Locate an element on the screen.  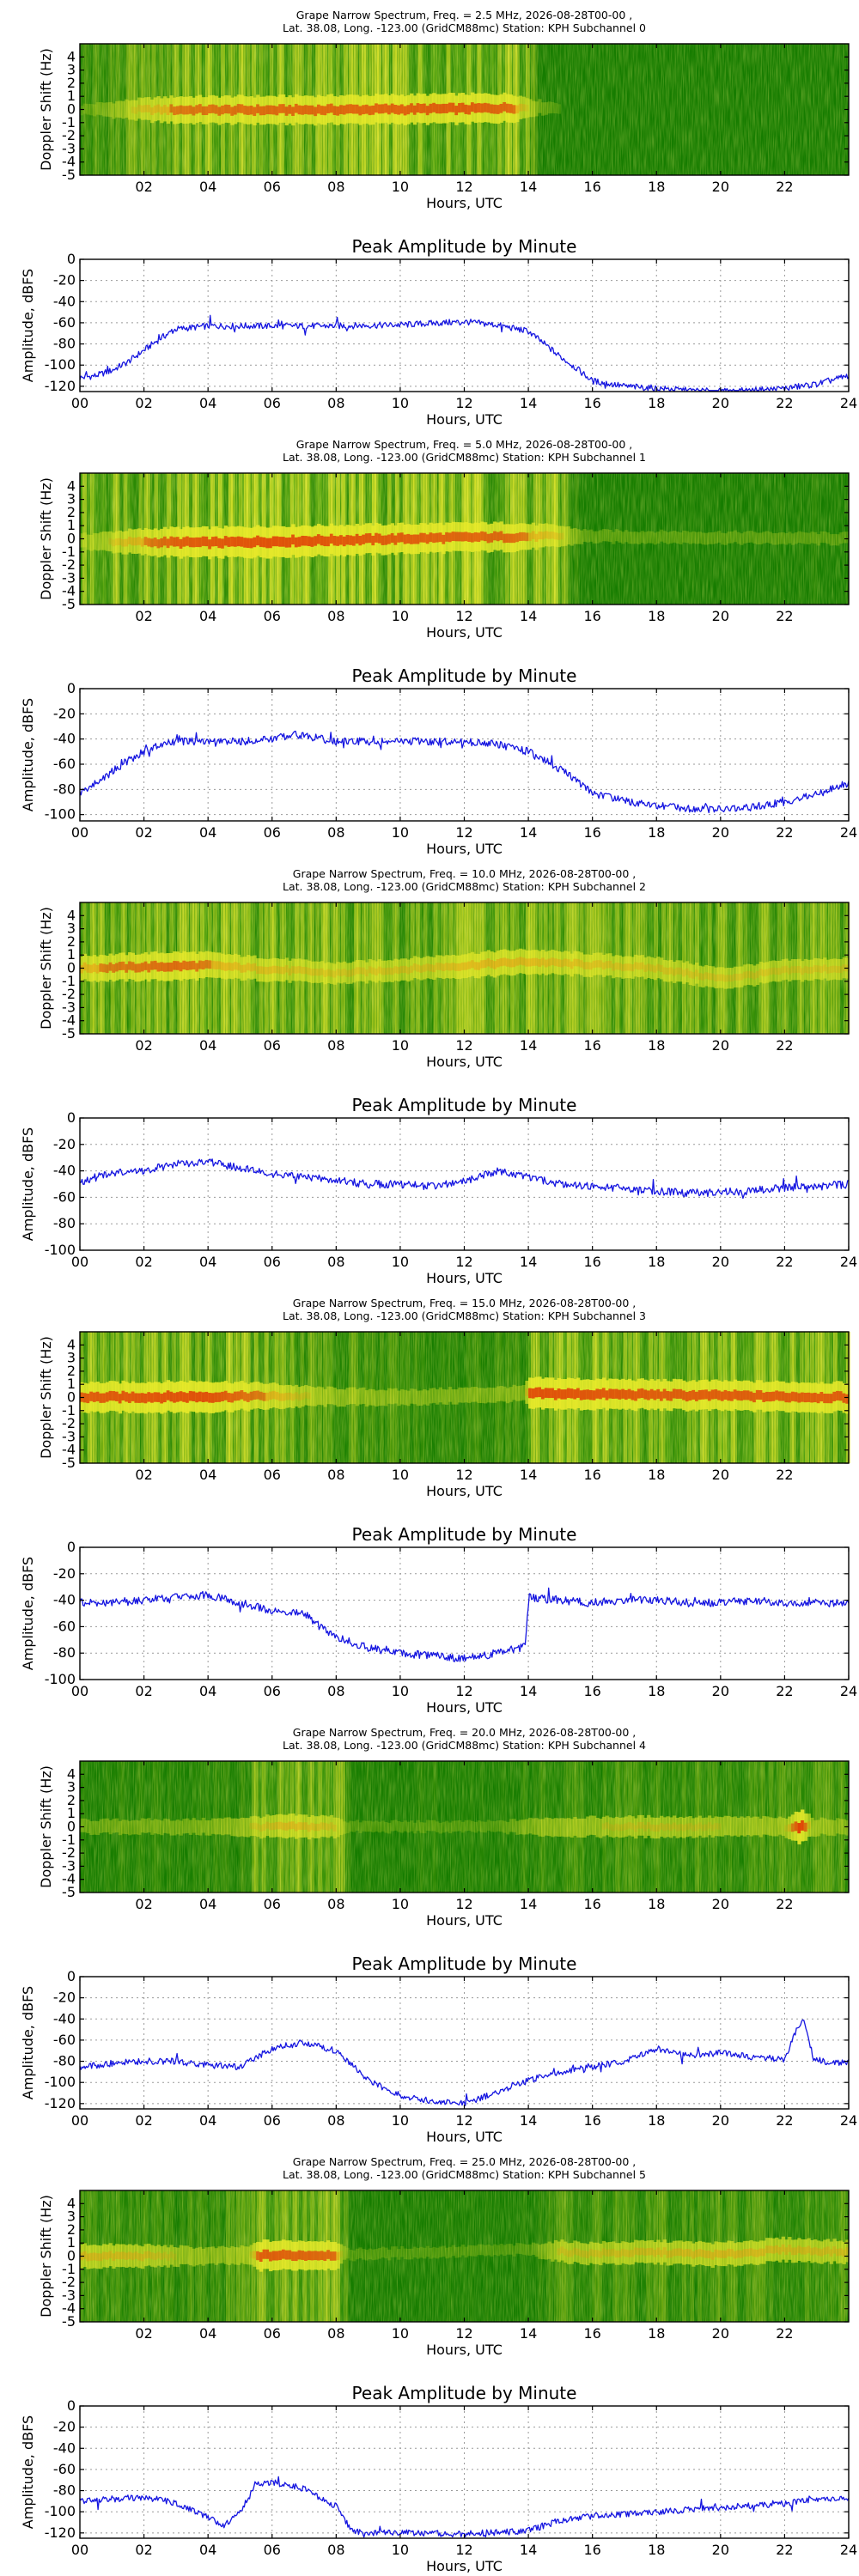
x-tick-label: 02 is located at coordinates (144, 832).